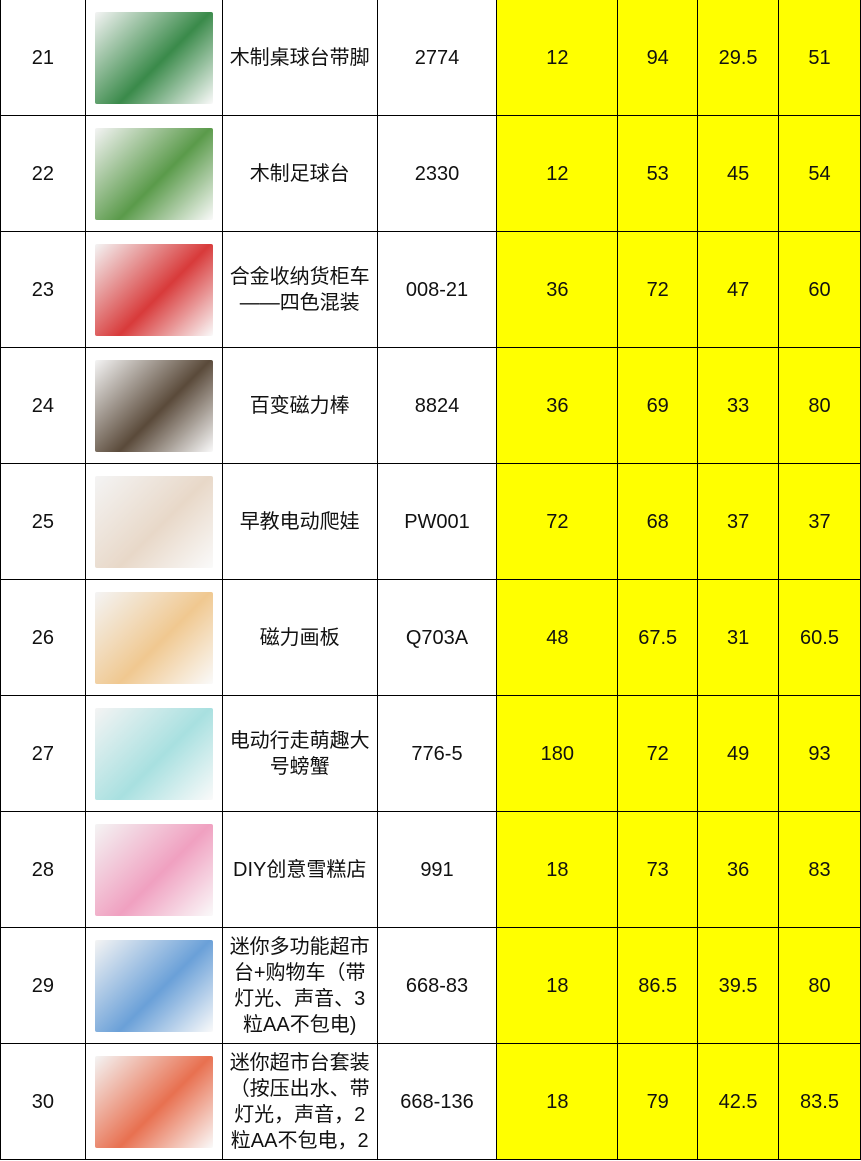 Image resolution: width=861 pixels, height=1161 pixels. Describe the element at coordinates (43, 869) in the screenshot. I see `row-number-cell: 28` at that location.